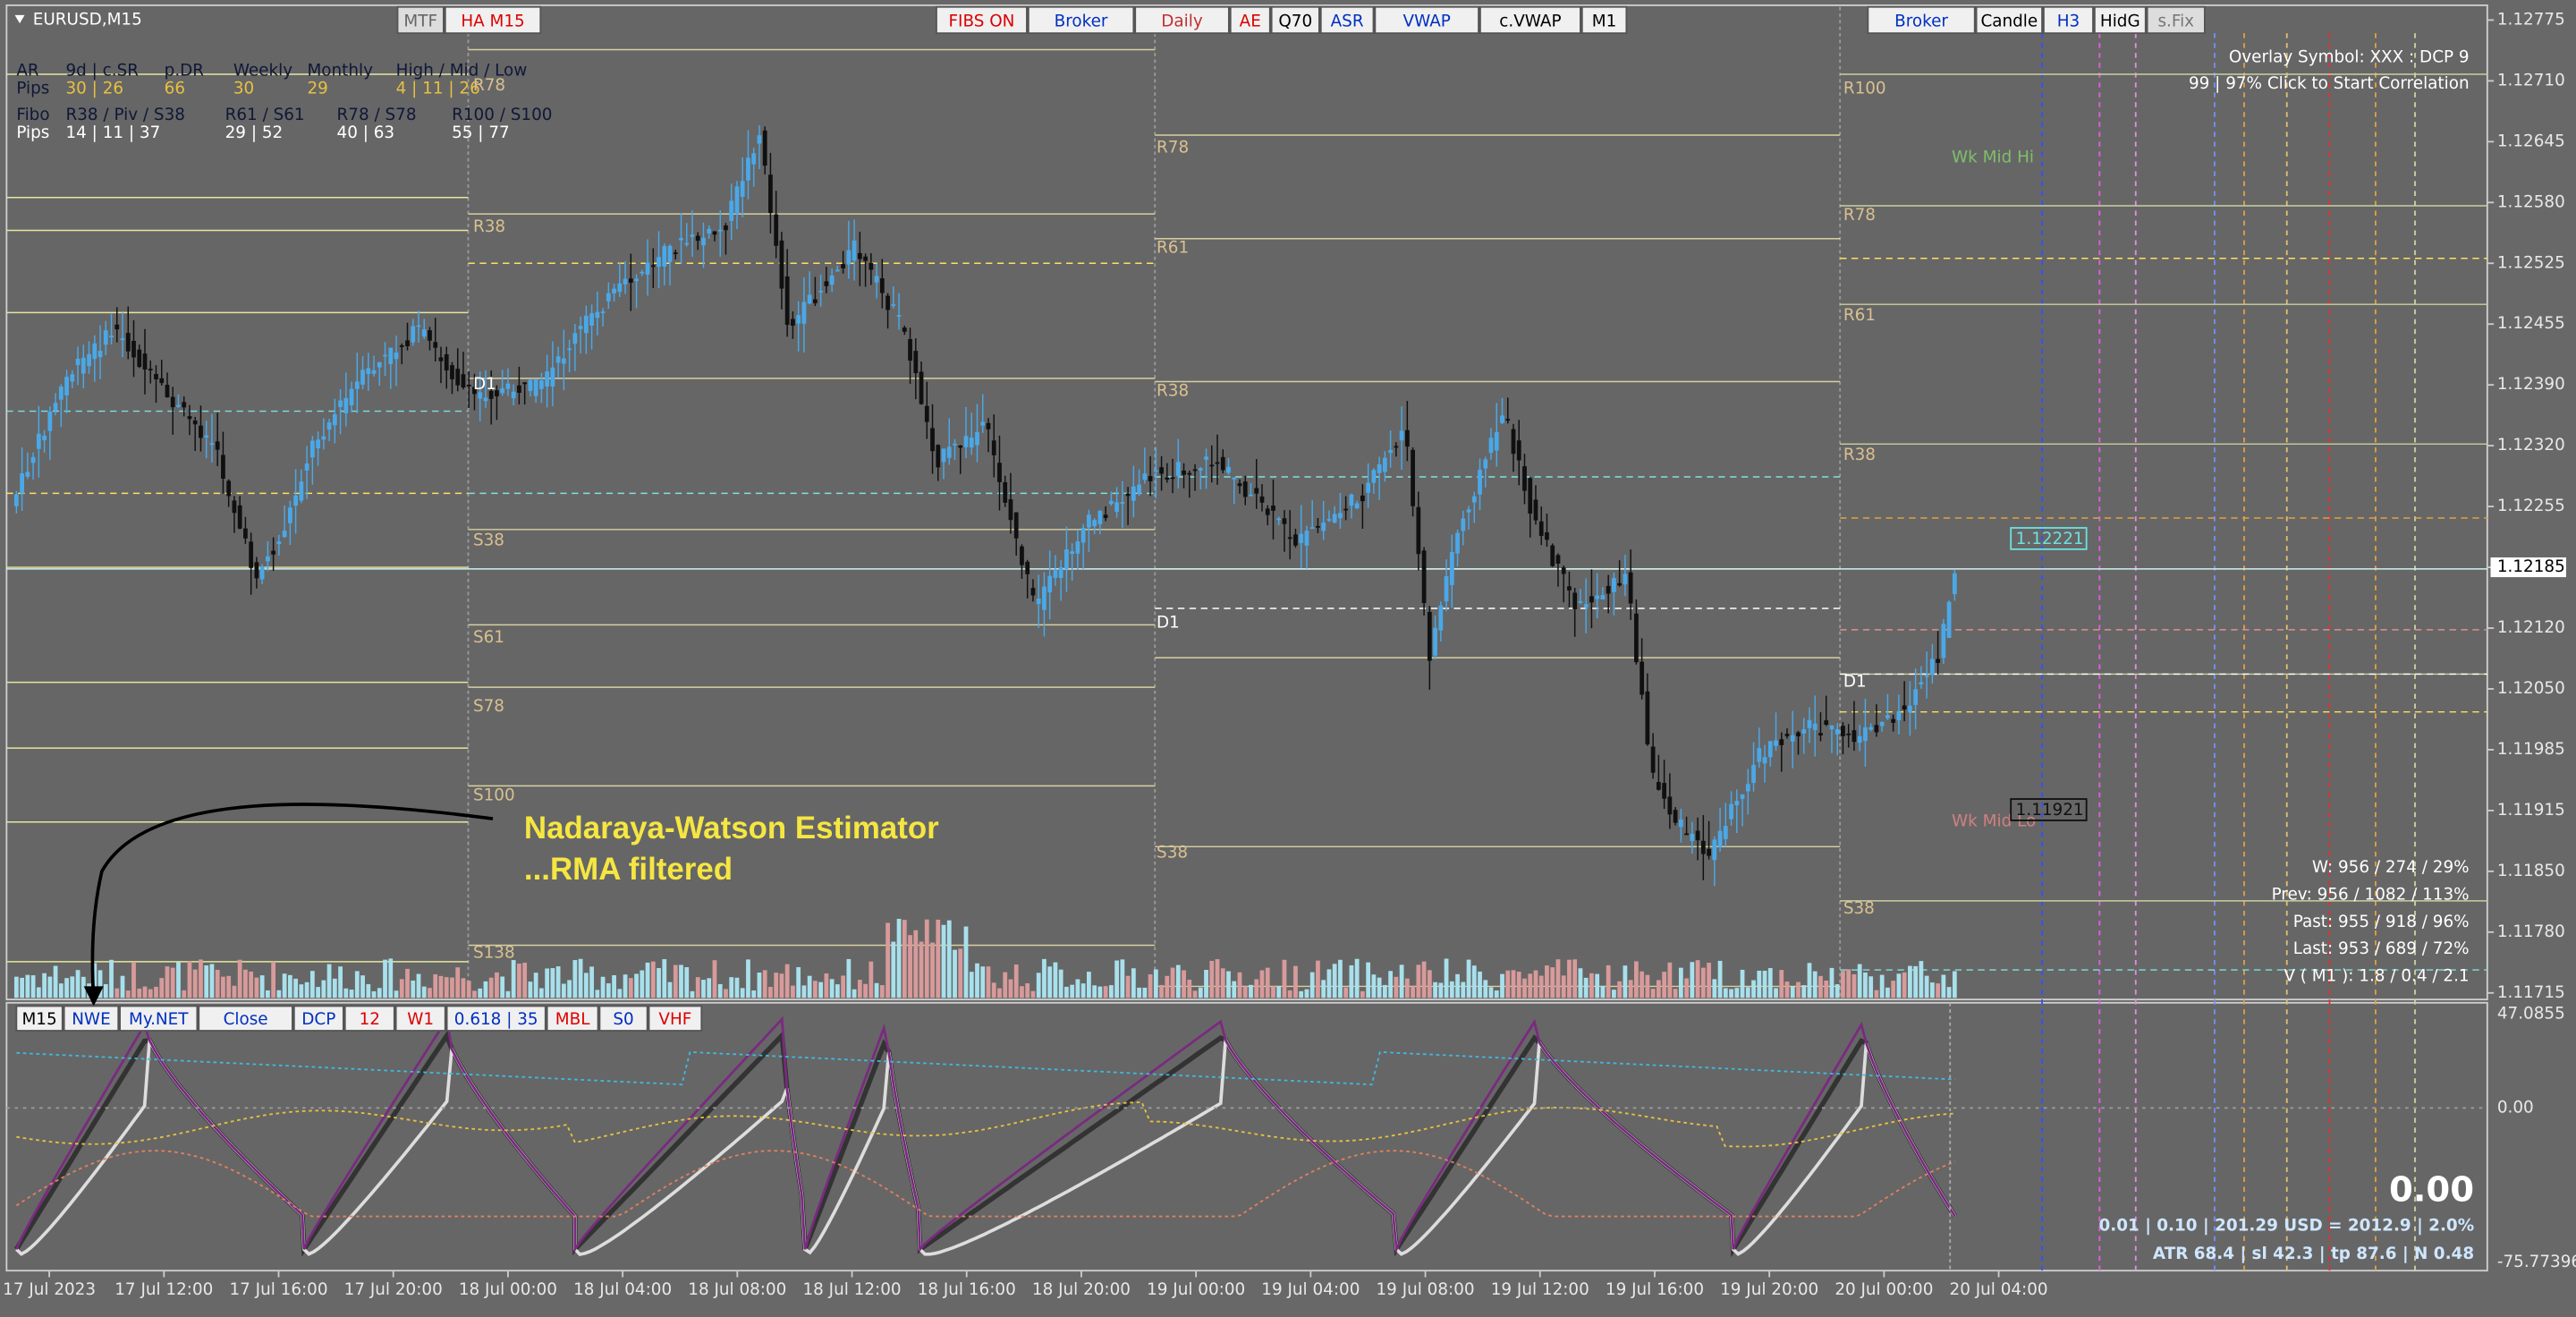  I want to click on button-label: VHF, so click(674, 1020).